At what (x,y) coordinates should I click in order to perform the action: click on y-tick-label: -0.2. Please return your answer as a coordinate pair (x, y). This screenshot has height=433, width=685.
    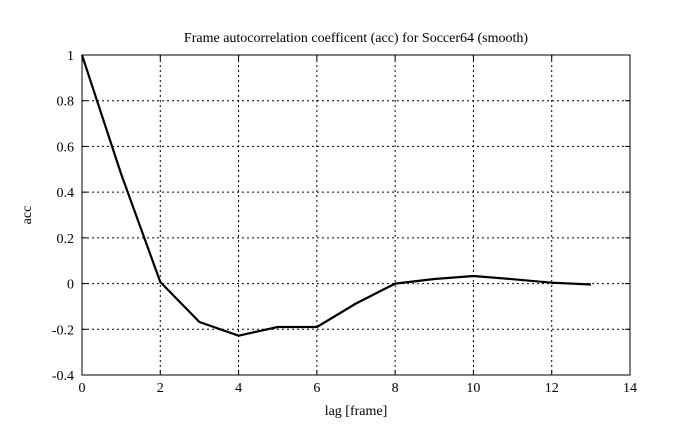
    Looking at the image, I should click on (63, 330).